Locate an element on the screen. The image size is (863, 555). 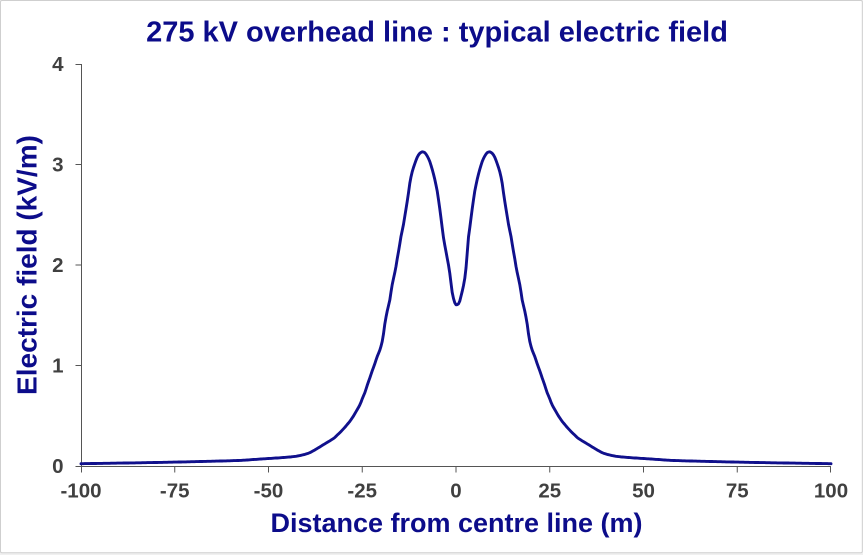
svg-text: -100 is located at coordinates (80, 491).